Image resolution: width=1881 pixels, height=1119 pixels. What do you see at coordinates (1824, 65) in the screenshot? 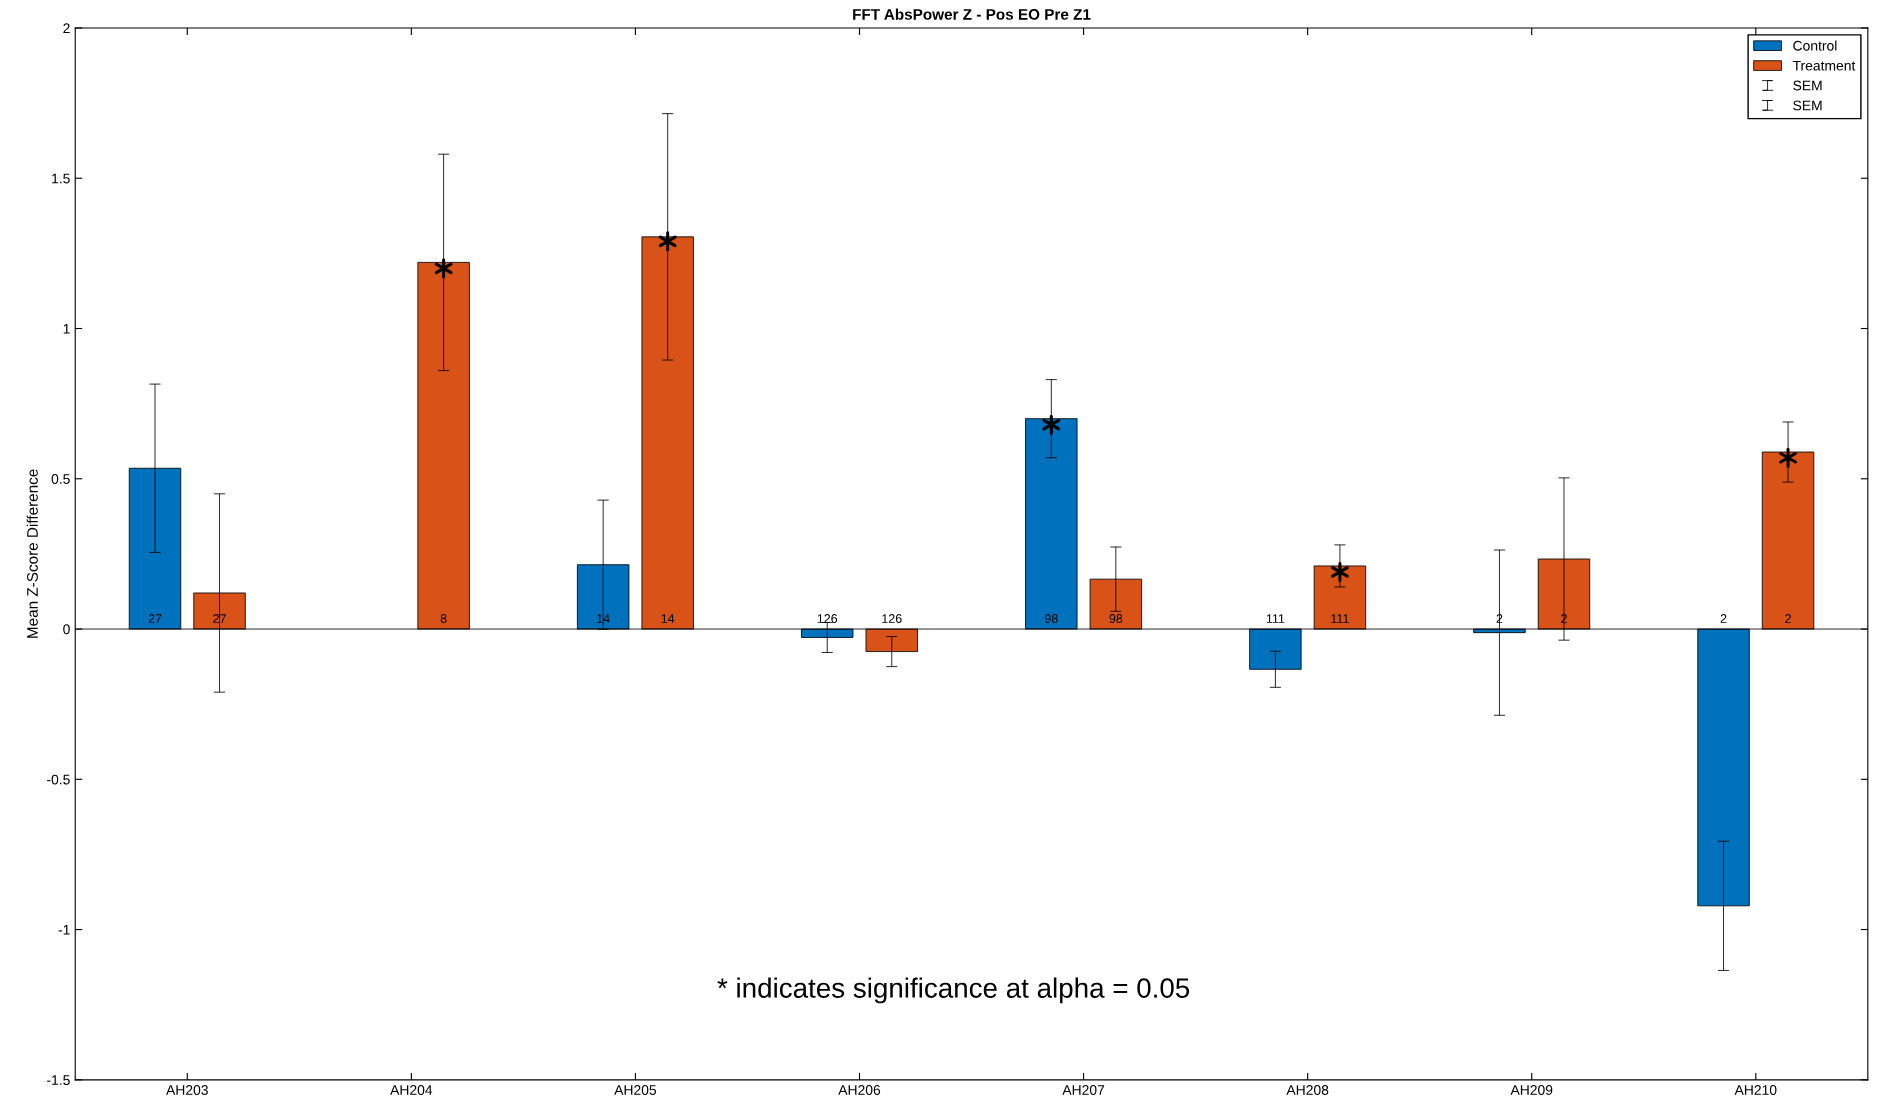
I see `legend-label: Treatment` at bounding box center [1824, 65].